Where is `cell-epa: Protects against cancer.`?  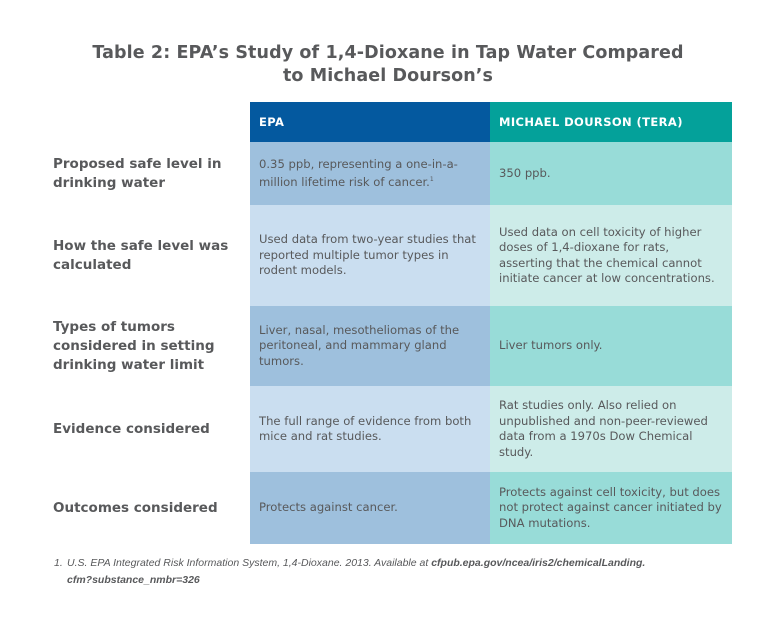 cell-epa: Protects against cancer. is located at coordinates (370, 508).